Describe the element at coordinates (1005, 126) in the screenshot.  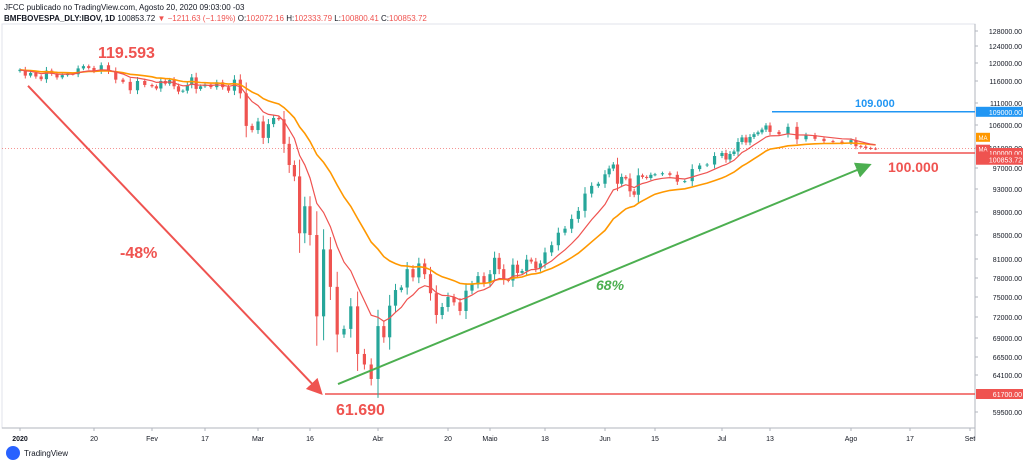
I see `y-tick-label: 106000.00` at that location.